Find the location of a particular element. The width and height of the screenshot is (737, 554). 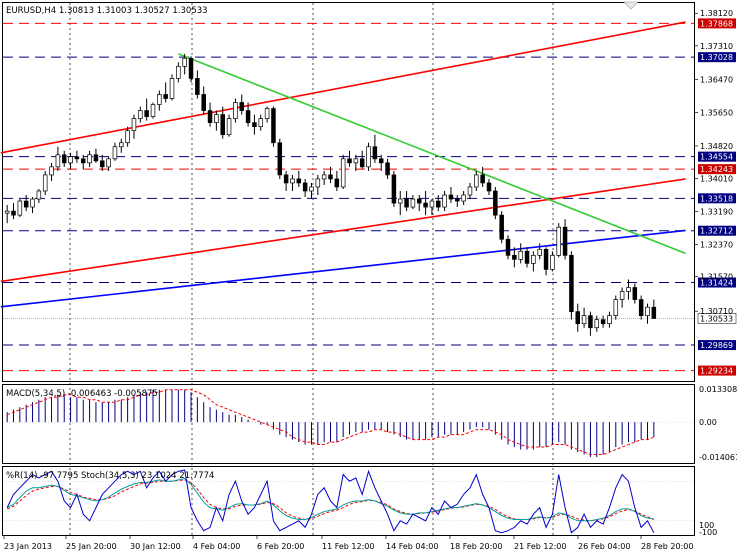

oscillator-indicator: 100-100 is located at coordinates (360, 503).